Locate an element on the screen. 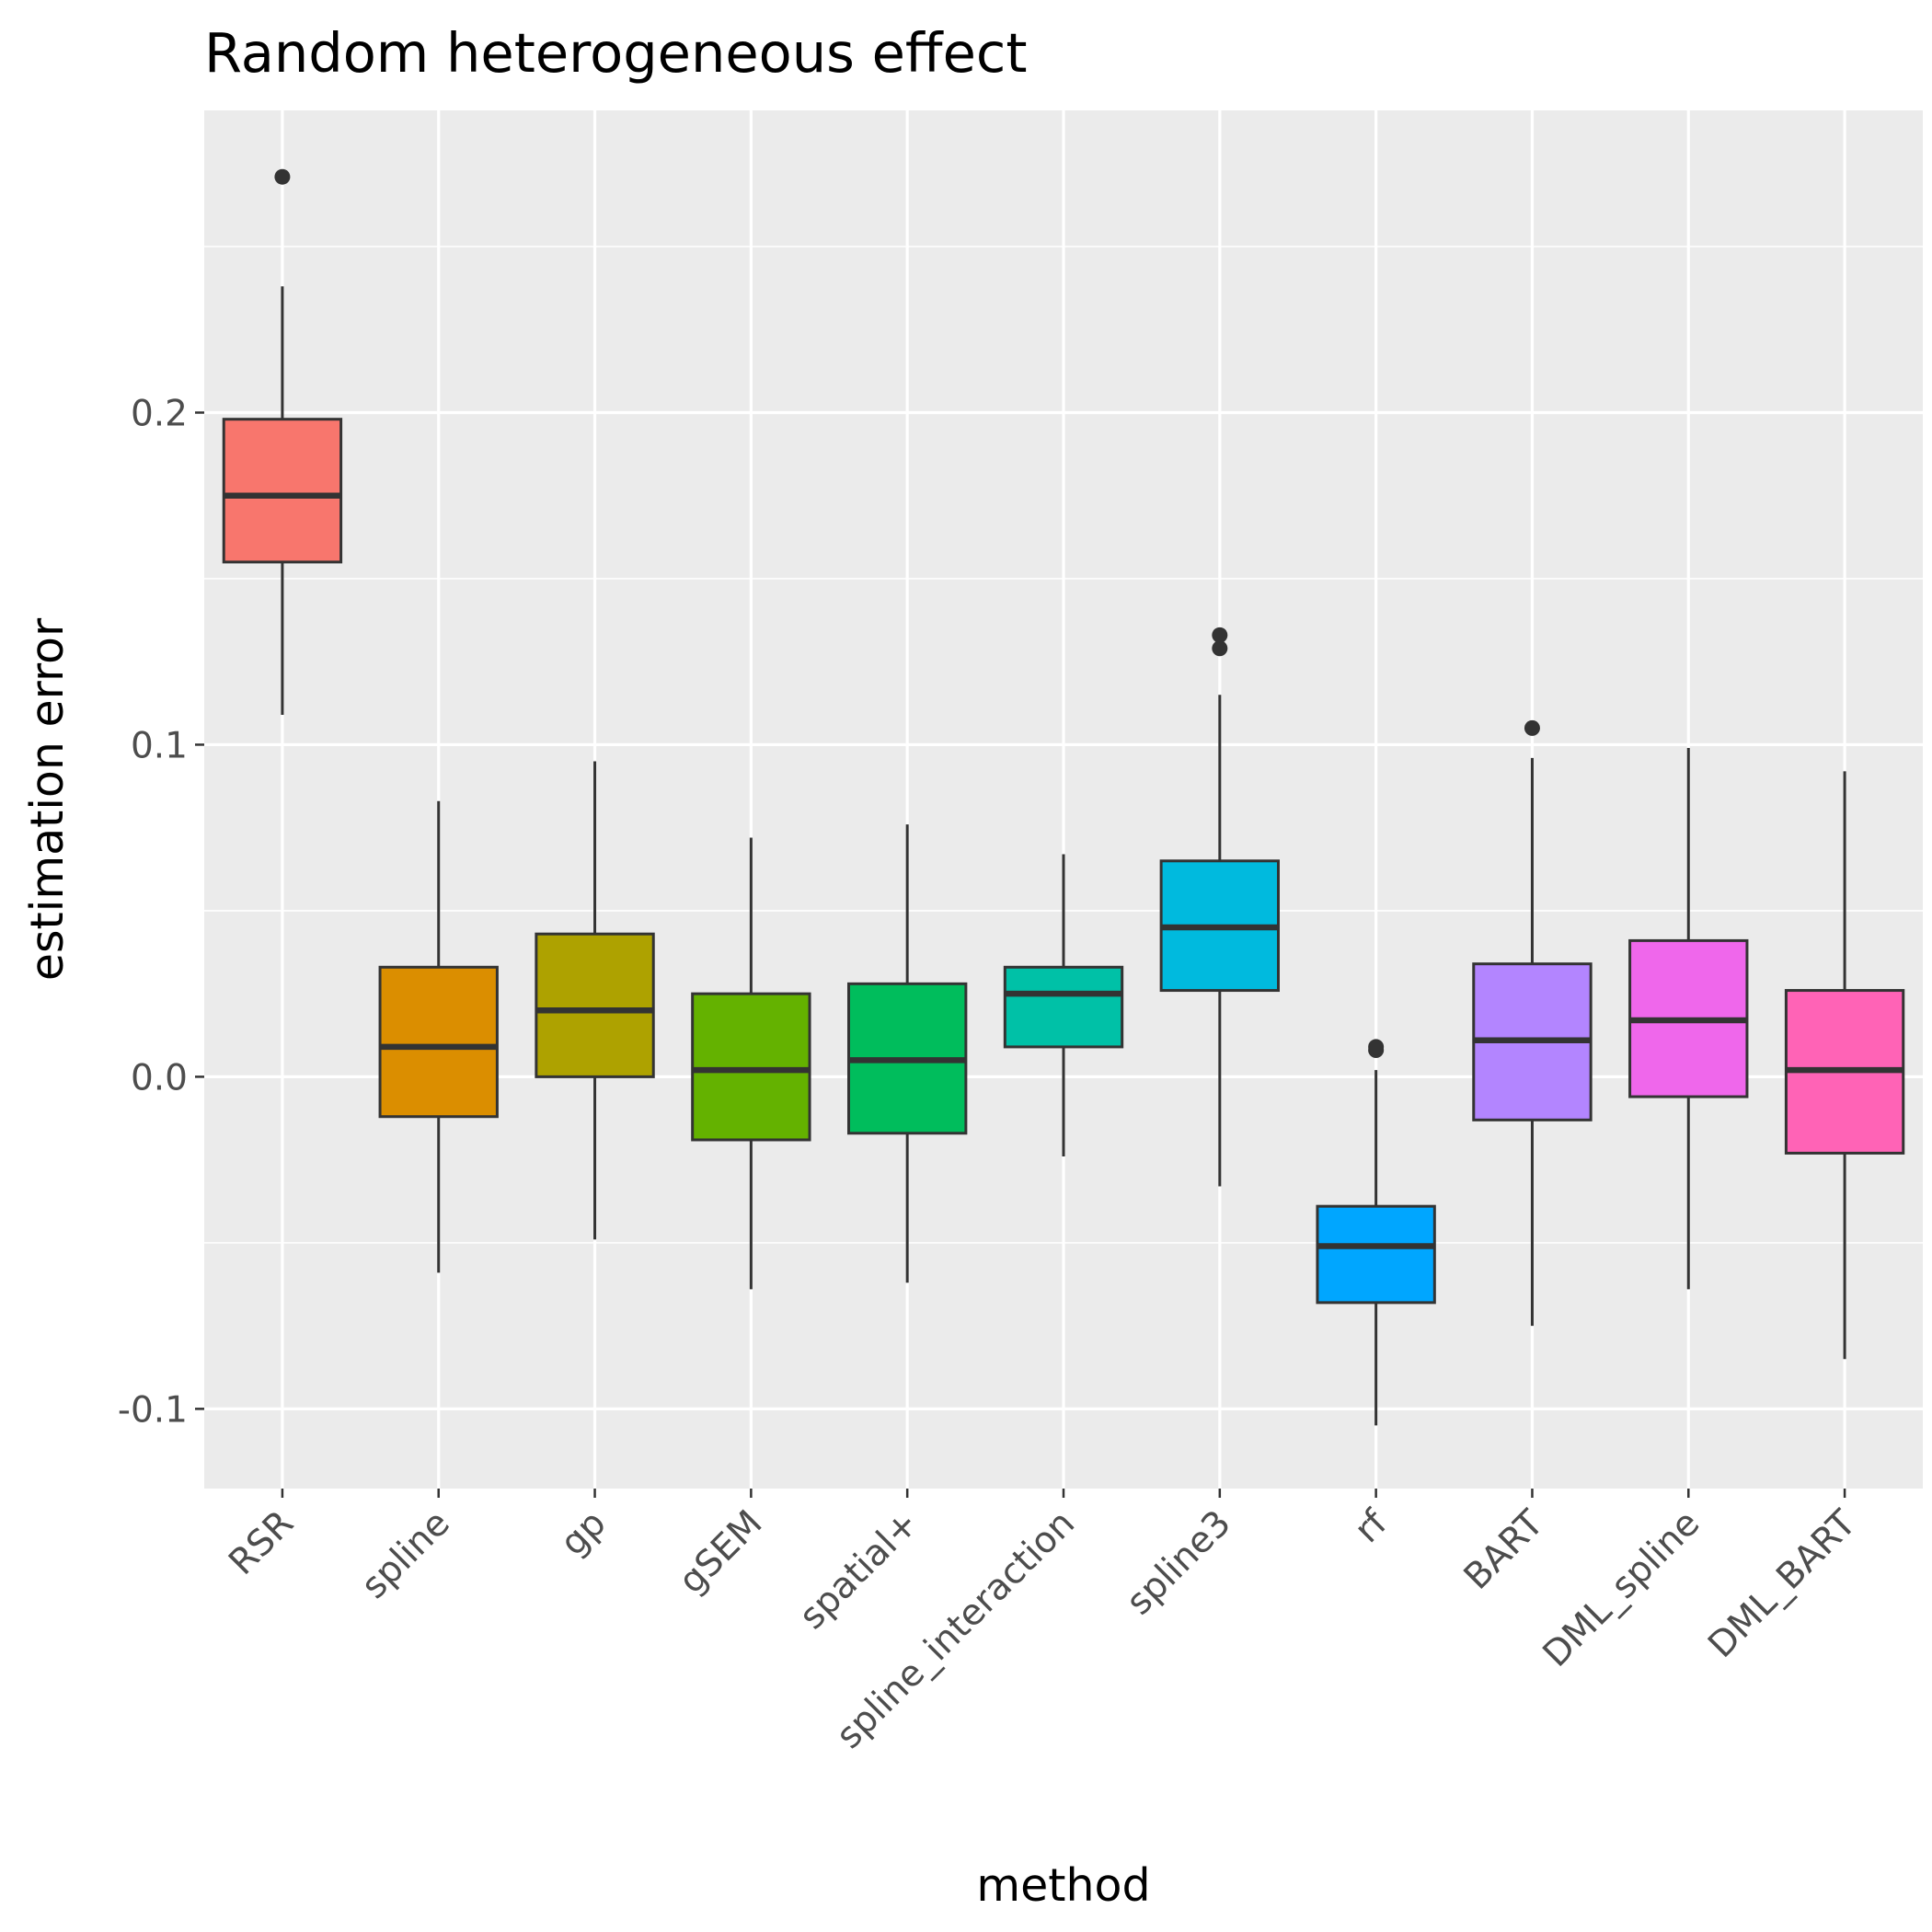  y-axis: -0.1 0.0 0.1 0.2 is located at coordinates (161, 912).